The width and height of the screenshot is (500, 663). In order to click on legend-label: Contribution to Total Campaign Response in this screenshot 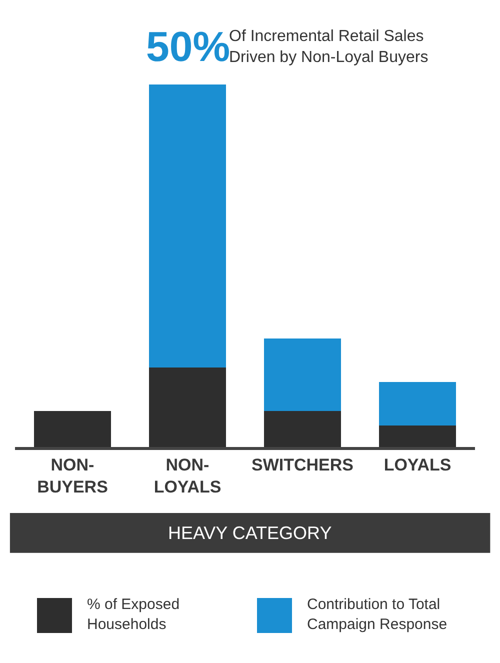, I will do `click(377, 615)`.